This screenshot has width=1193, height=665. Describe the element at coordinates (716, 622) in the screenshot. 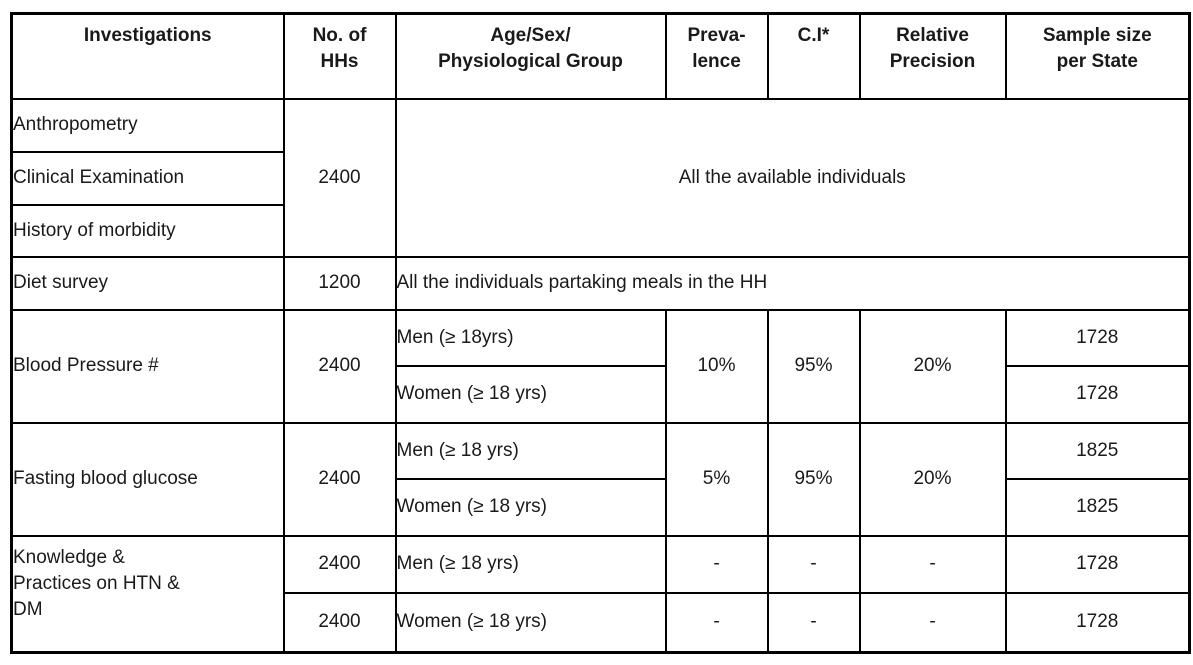

I see `cell-knowledge-women-prevalence: -` at that location.